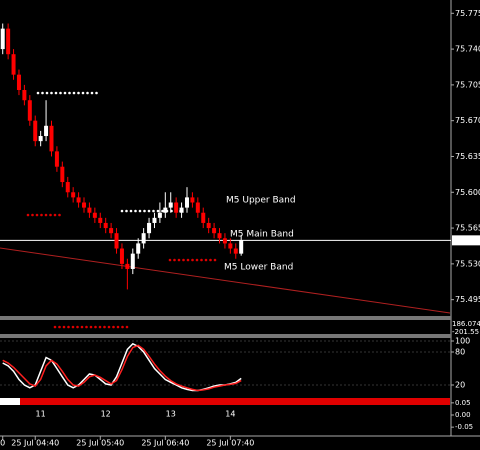  Describe the element at coordinates (460, 385) in the screenshot. I see `y-tick-label: 20` at that location.